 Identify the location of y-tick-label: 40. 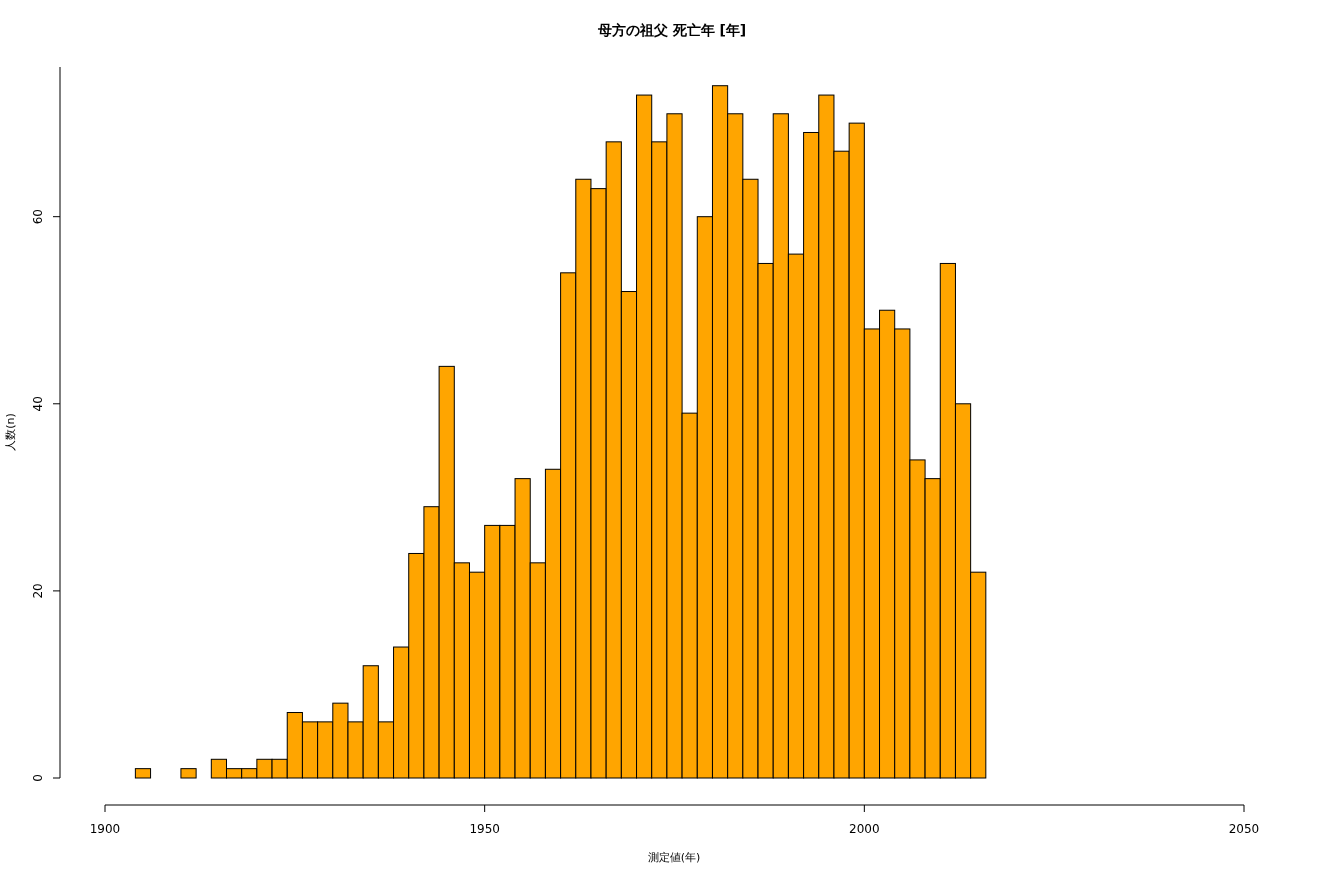
(38, 404).